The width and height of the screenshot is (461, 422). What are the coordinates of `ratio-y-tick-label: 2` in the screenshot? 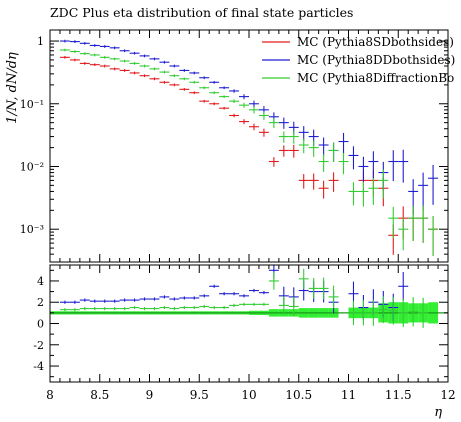 It's located at (40, 302).